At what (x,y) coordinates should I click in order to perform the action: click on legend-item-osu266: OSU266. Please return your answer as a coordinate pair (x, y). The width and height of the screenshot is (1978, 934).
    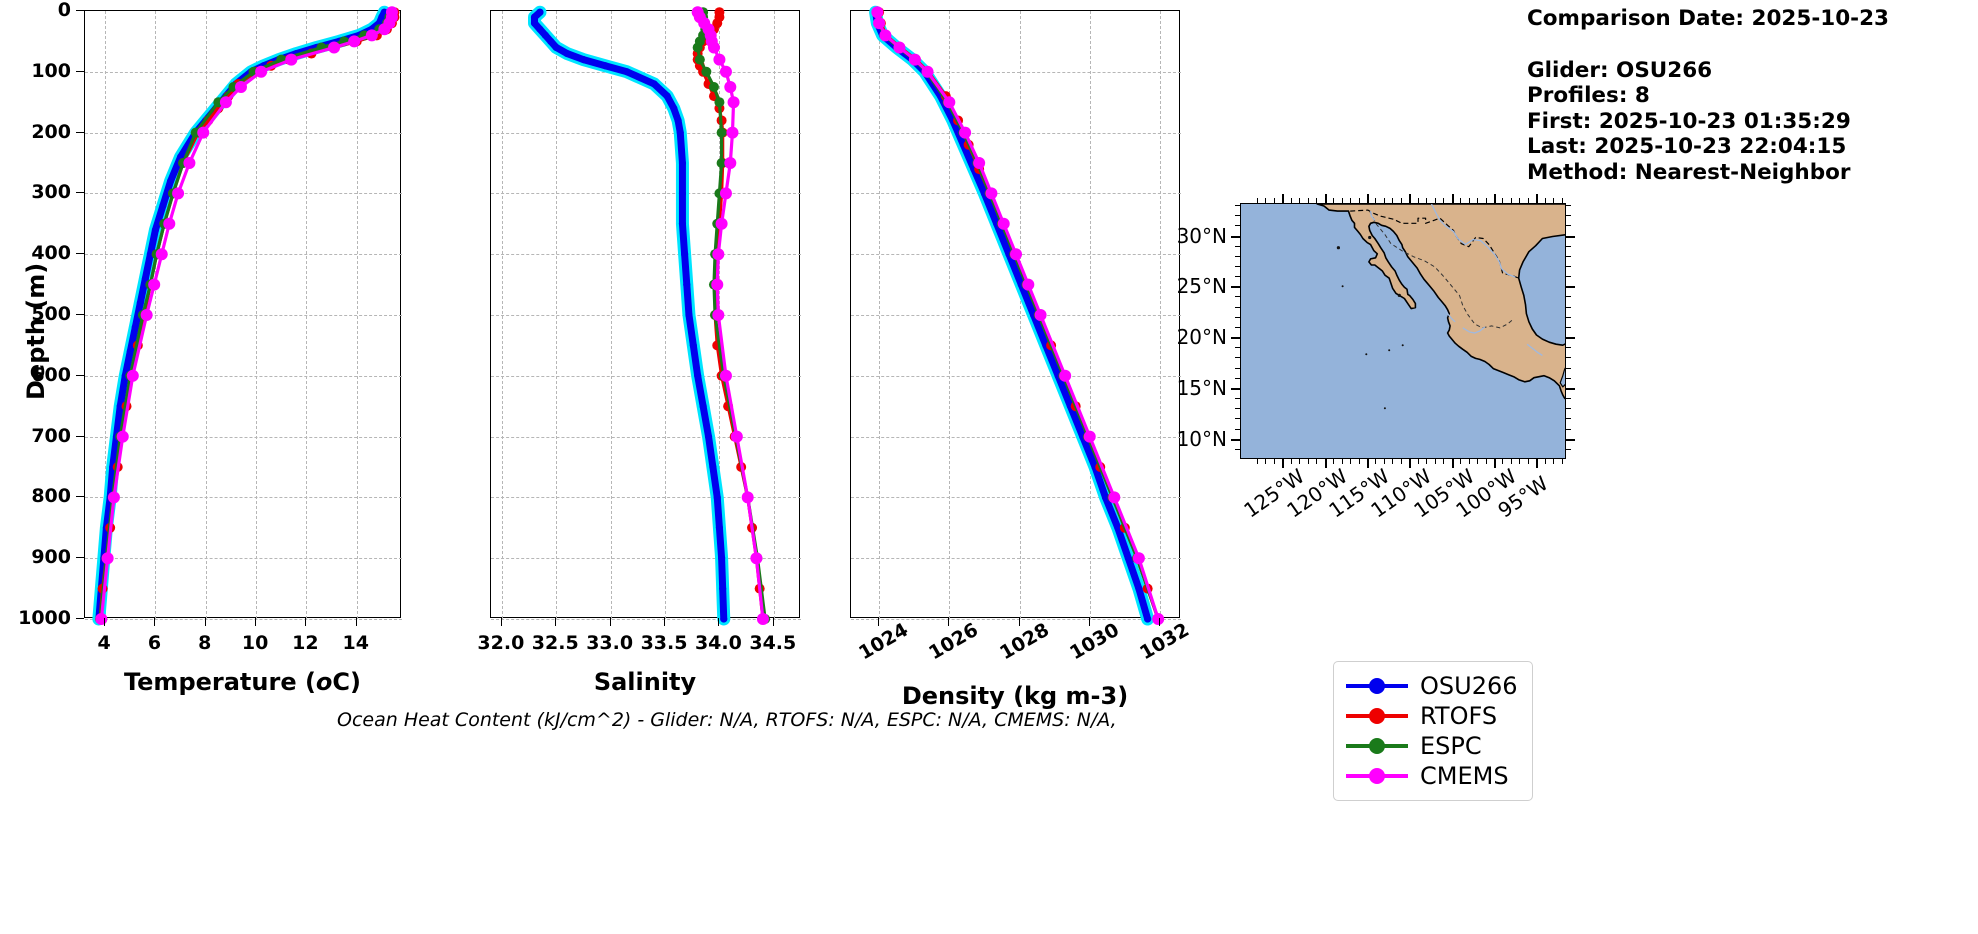
    Looking at the image, I should click on (1432, 686).